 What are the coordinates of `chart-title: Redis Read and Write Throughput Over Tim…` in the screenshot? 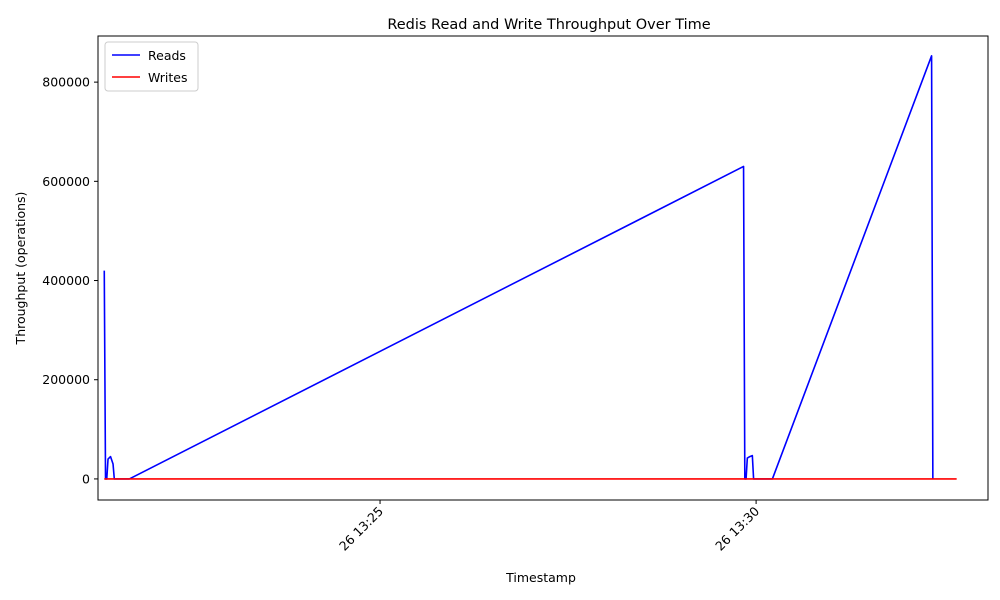 It's located at (548, 25).